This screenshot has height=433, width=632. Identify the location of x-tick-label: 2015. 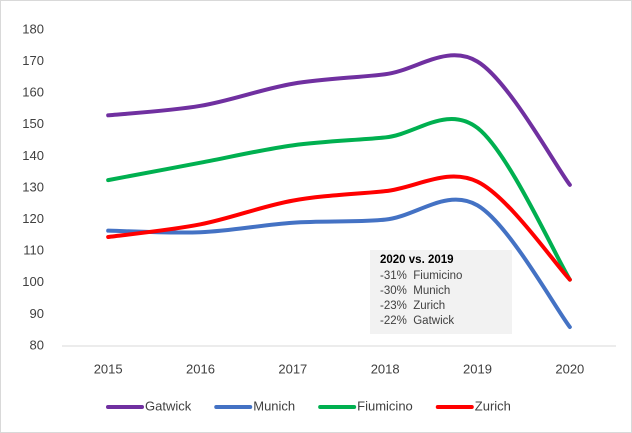
(108, 368).